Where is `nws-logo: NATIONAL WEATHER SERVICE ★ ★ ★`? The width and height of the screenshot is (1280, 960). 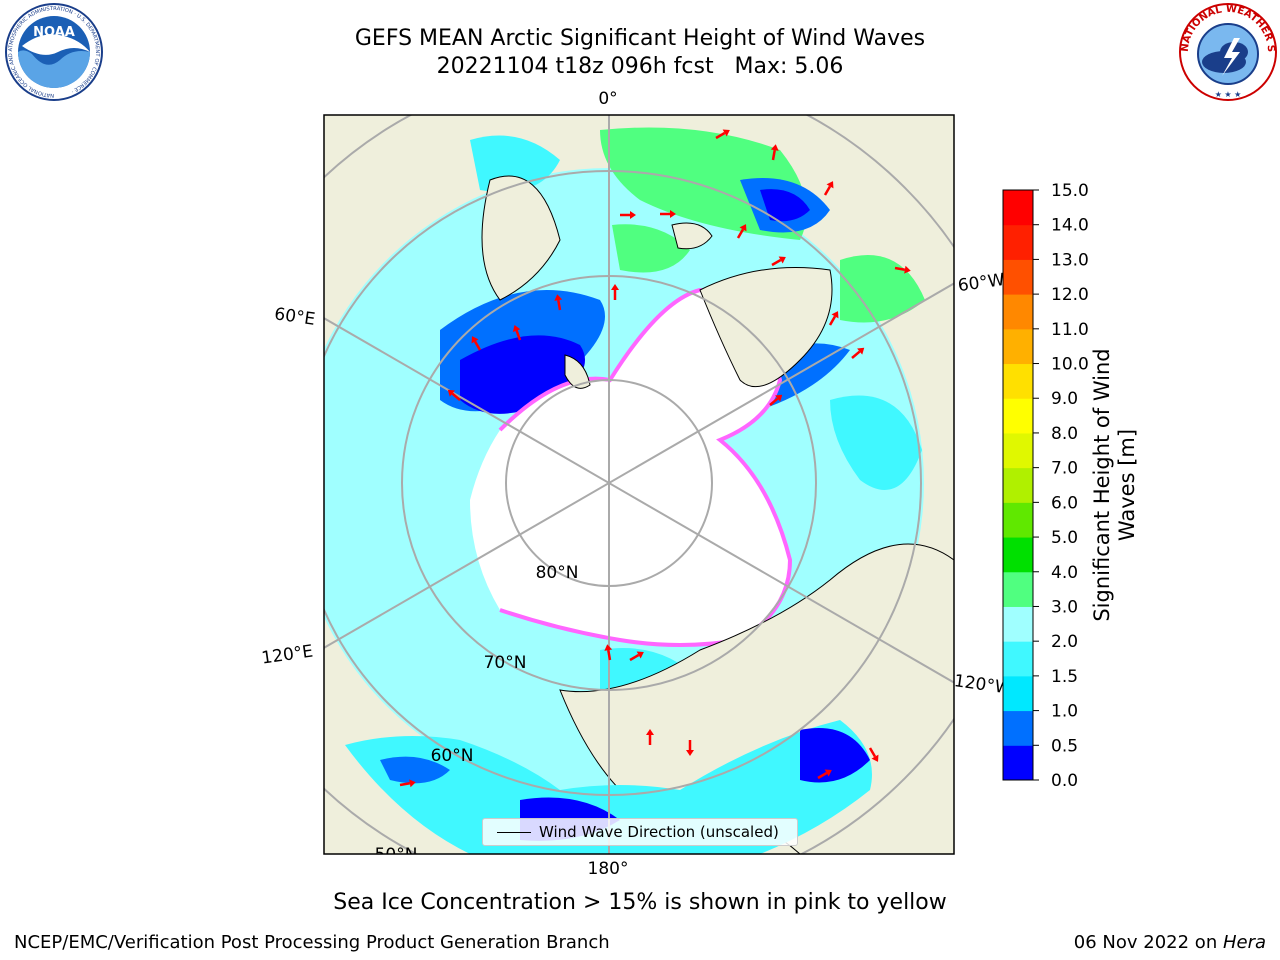
nws-logo: NATIONAL WEATHER SERVICE ★ ★ ★ is located at coordinates (1226, 51).